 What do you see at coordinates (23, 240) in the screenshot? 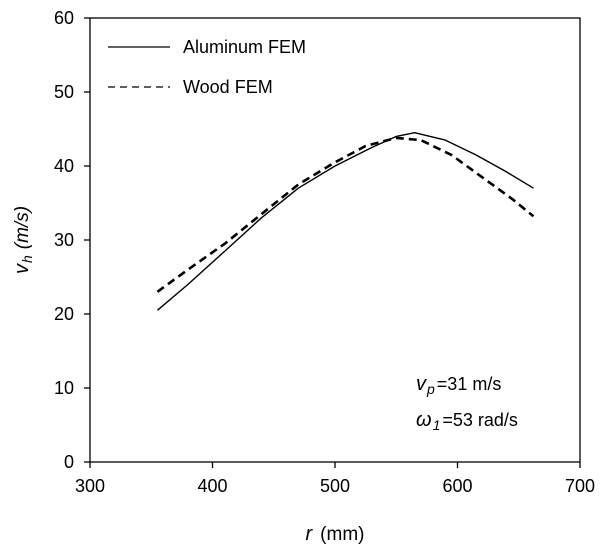
I see `y-axis-label: vh(m/s)` at bounding box center [23, 240].